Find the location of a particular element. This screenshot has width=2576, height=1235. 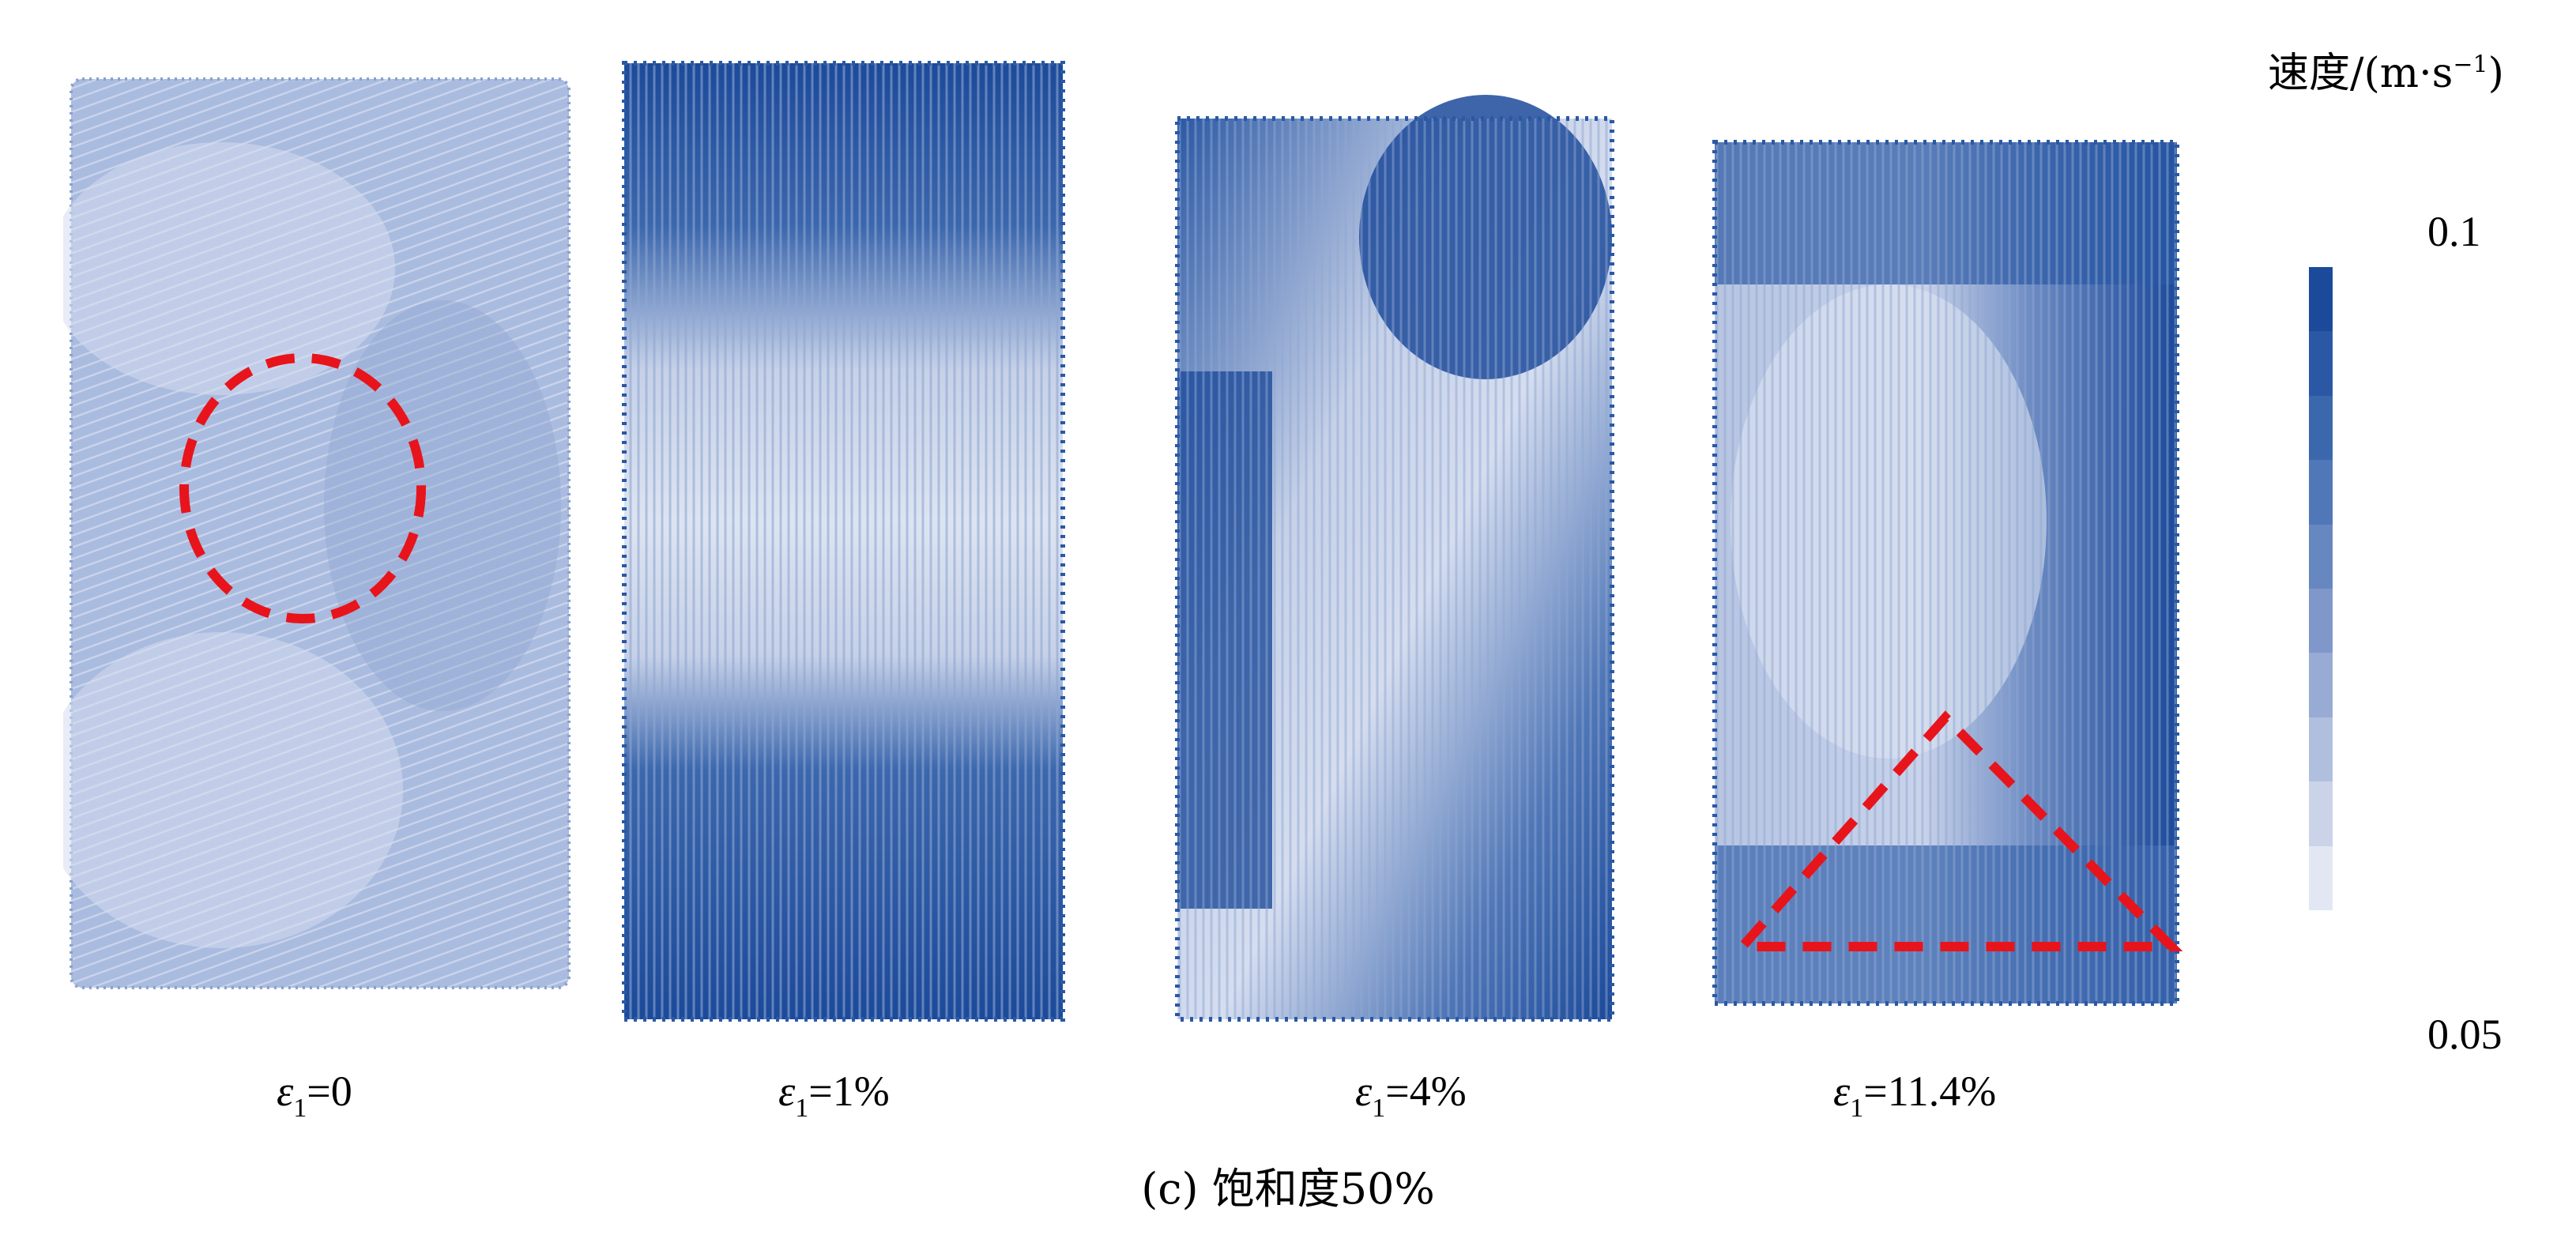

legend-min-label: 0.05 is located at coordinates (2465, 1034).